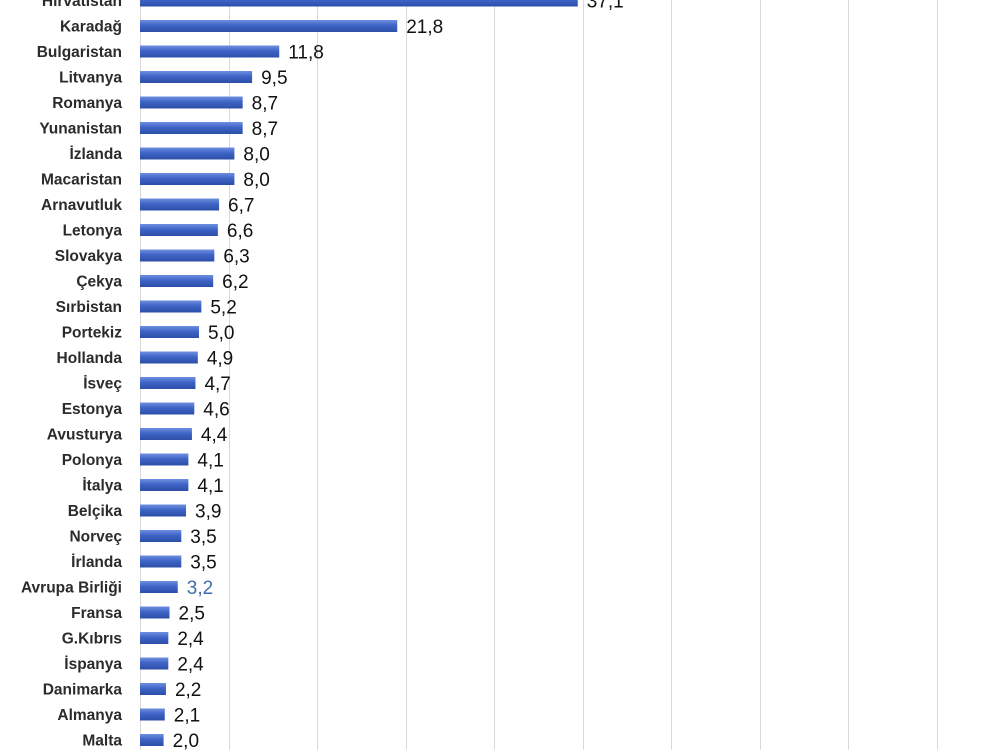 The height and width of the screenshot is (750, 1000). What do you see at coordinates (220, 359) in the screenshot?
I see `value-label: 4,9` at bounding box center [220, 359].